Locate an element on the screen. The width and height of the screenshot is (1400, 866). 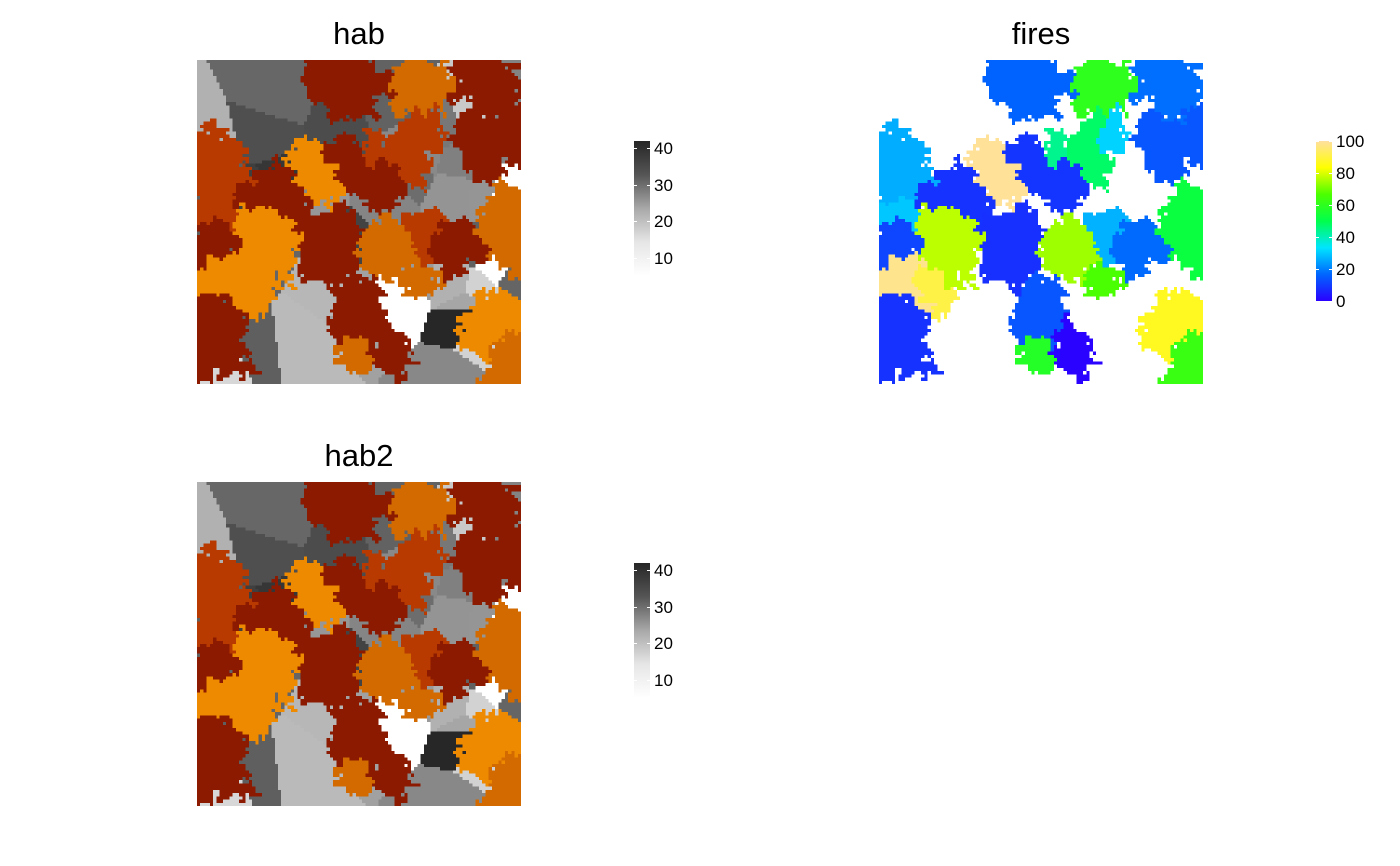
panel-title-hab: hab is located at coordinates (359, 33).